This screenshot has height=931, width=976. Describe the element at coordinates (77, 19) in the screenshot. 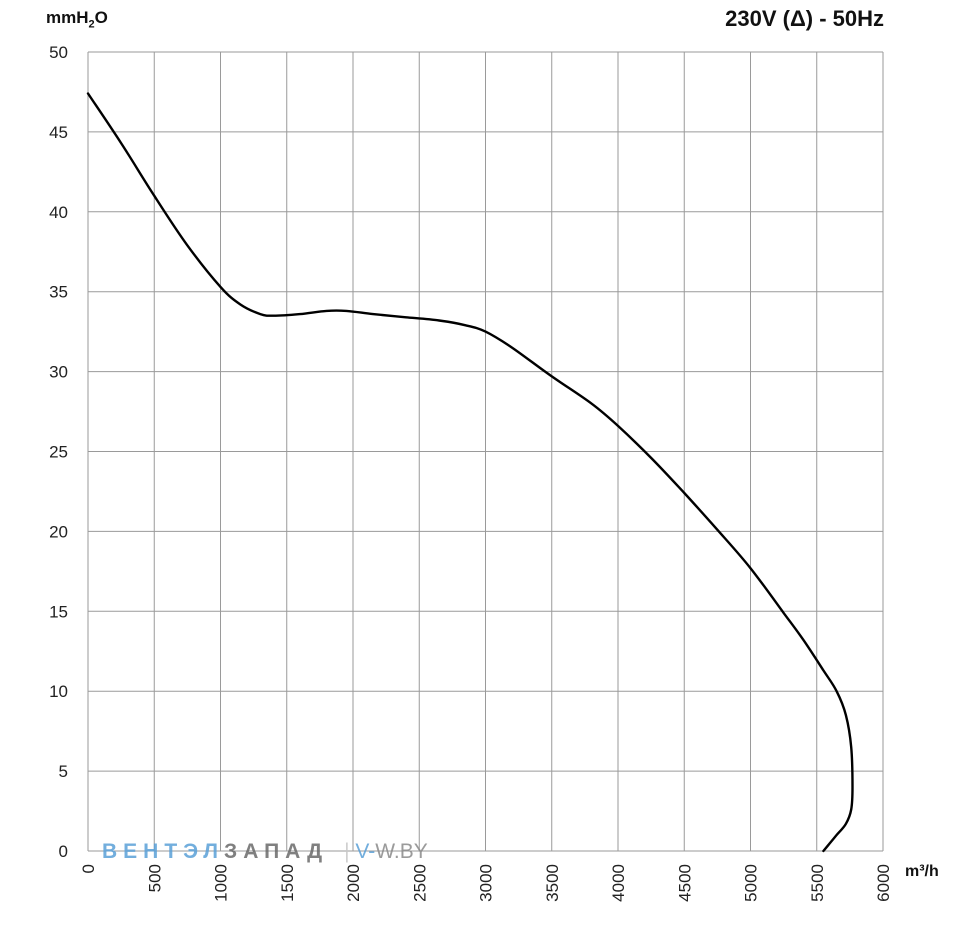

I see `y-axis-label: mmH2O` at that location.